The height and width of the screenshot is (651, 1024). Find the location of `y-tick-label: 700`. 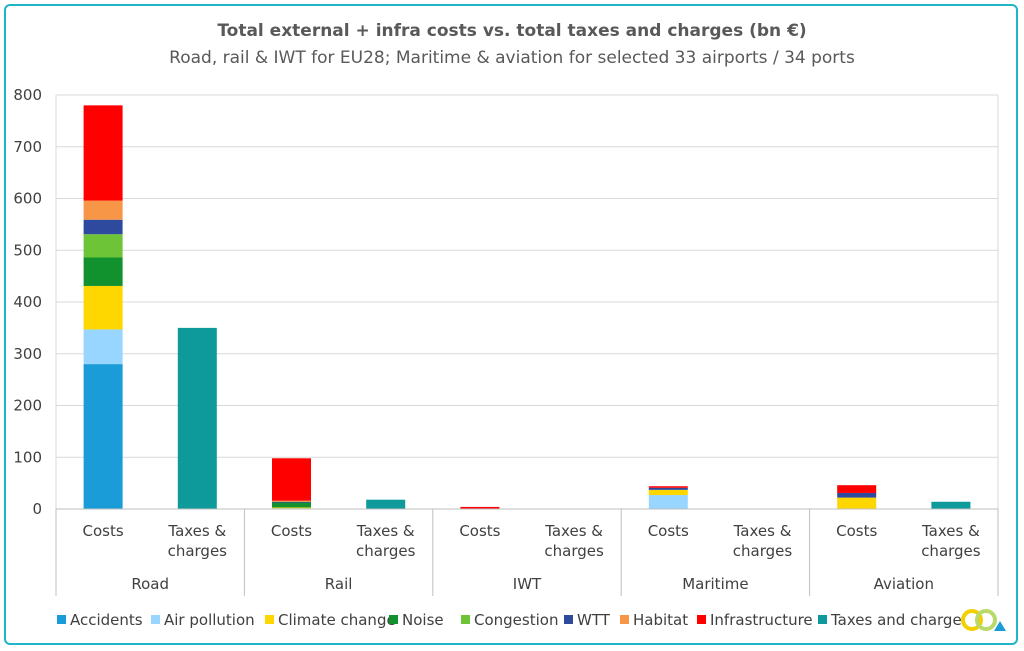

y-tick-label: 700 is located at coordinates (27, 147).